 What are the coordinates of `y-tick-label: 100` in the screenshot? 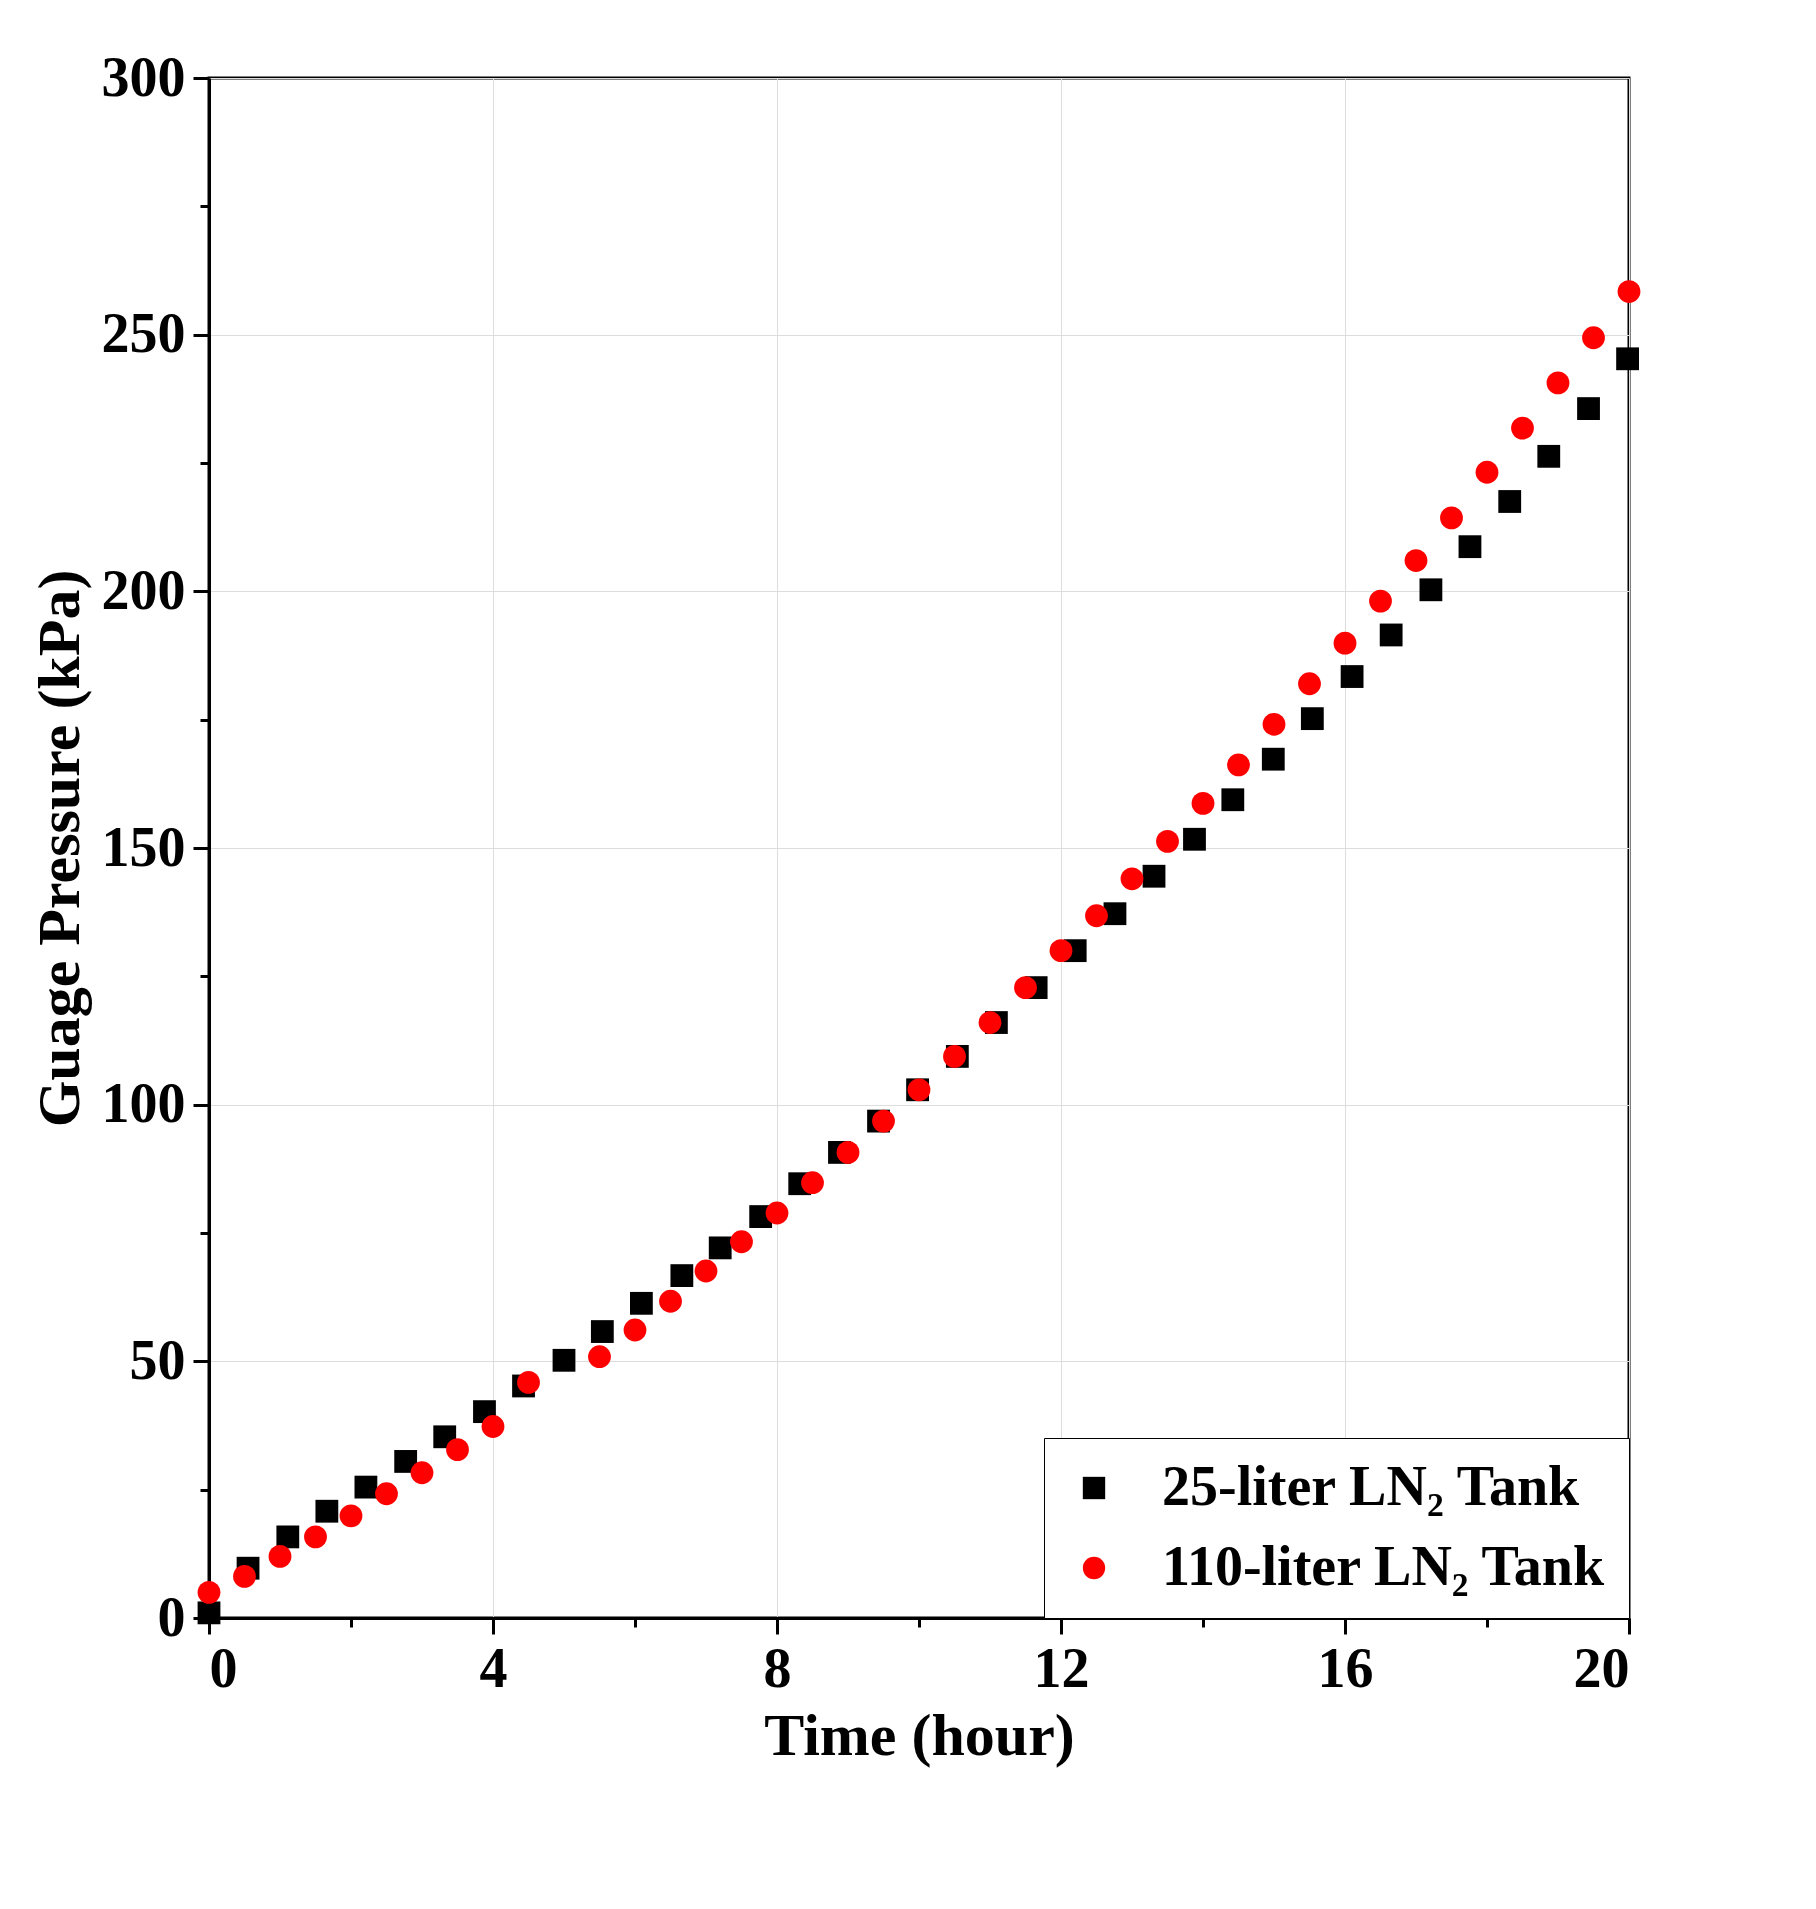 It's located at (143, 1103).